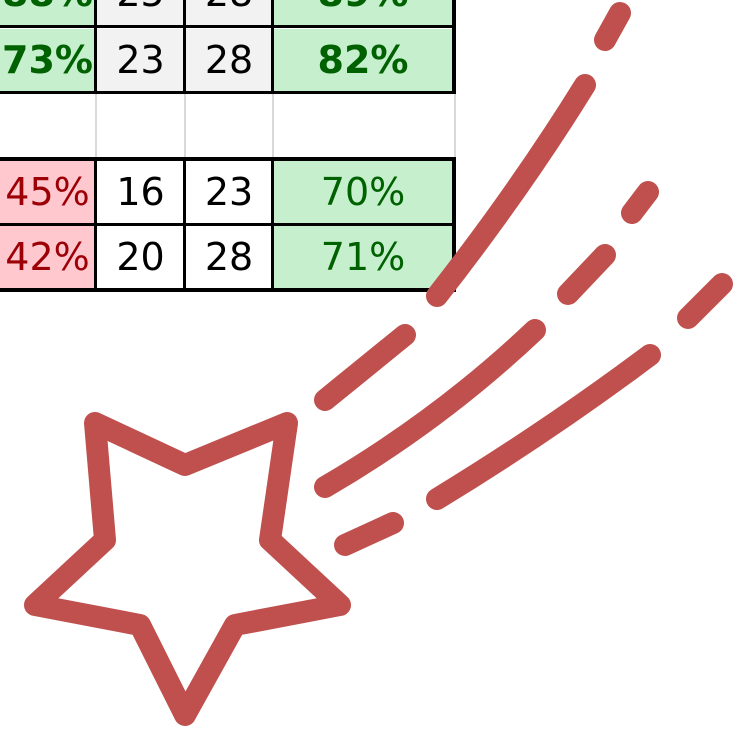  Describe the element at coordinates (140, 257) in the screenshot. I see `cell: 20` at that location.